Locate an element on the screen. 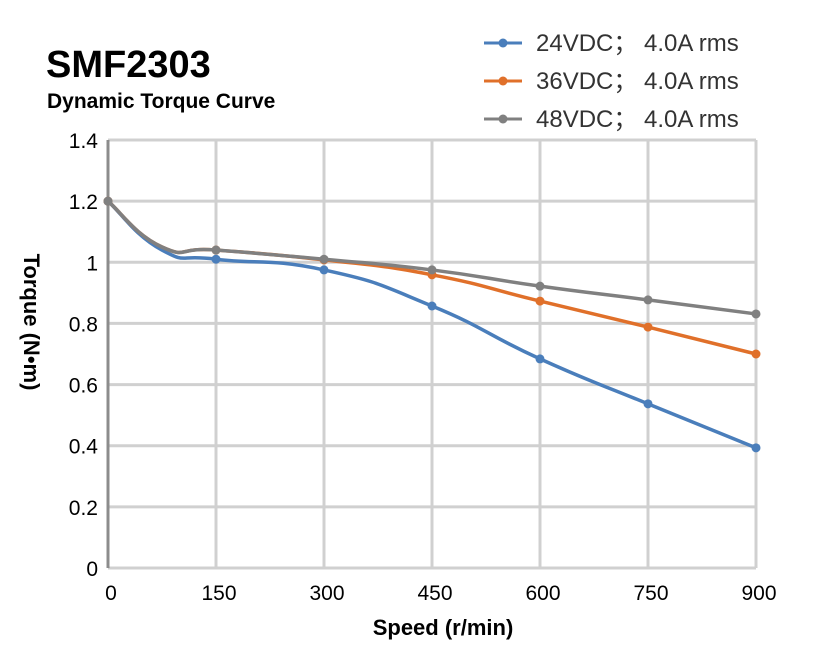 This screenshot has height=660, width=831. x-tick-label: 600 is located at coordinates (542, 593).